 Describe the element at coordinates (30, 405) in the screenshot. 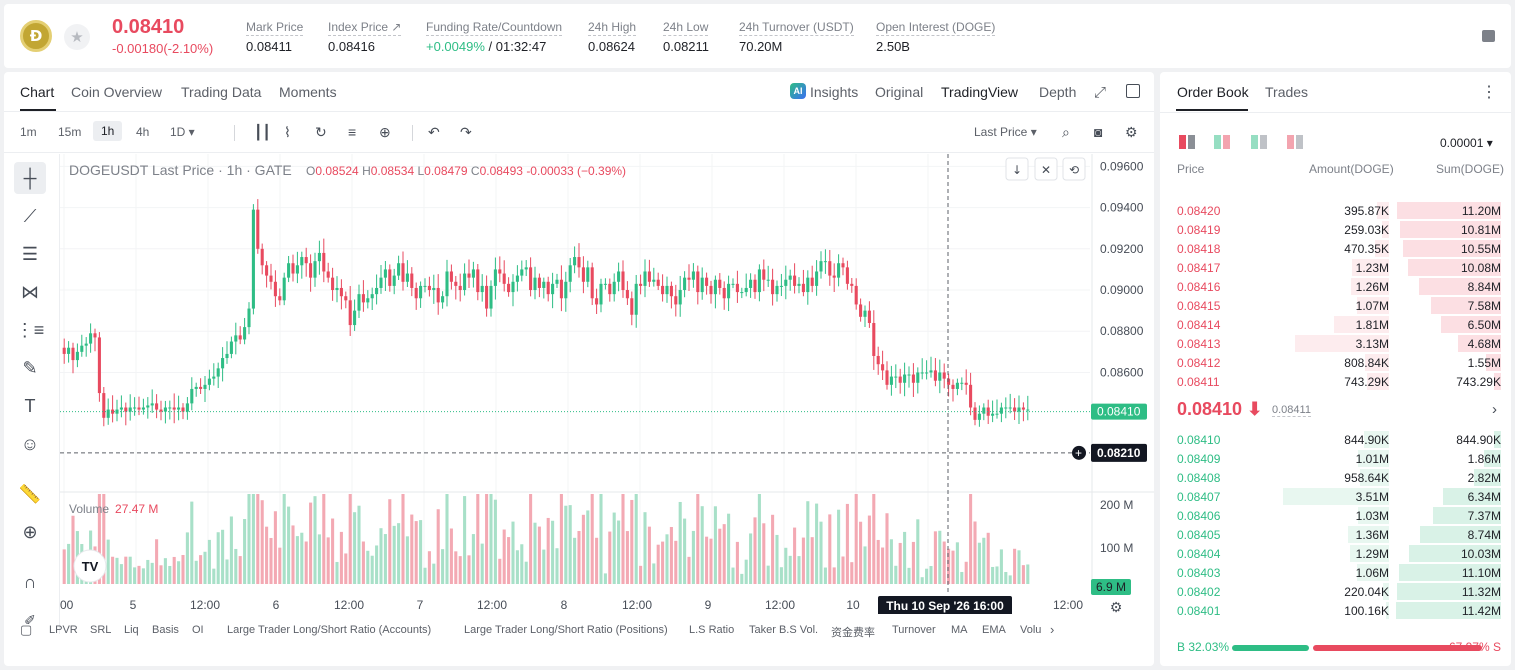

I see `text-tool-icon: T` at that location.